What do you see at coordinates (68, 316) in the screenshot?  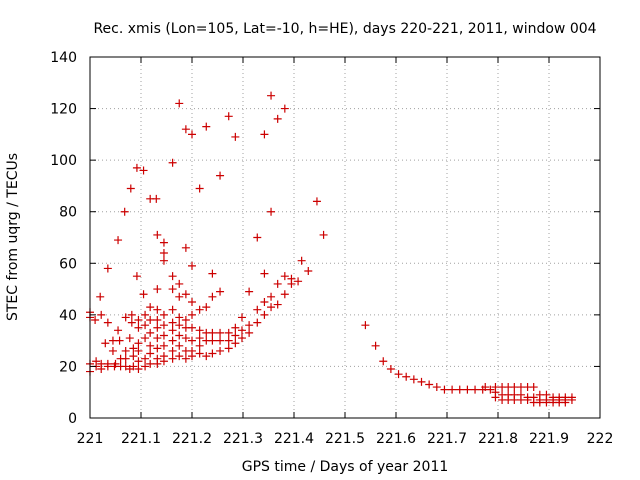 I see `y-tick-label: 40` at bounding box center [68, 316].